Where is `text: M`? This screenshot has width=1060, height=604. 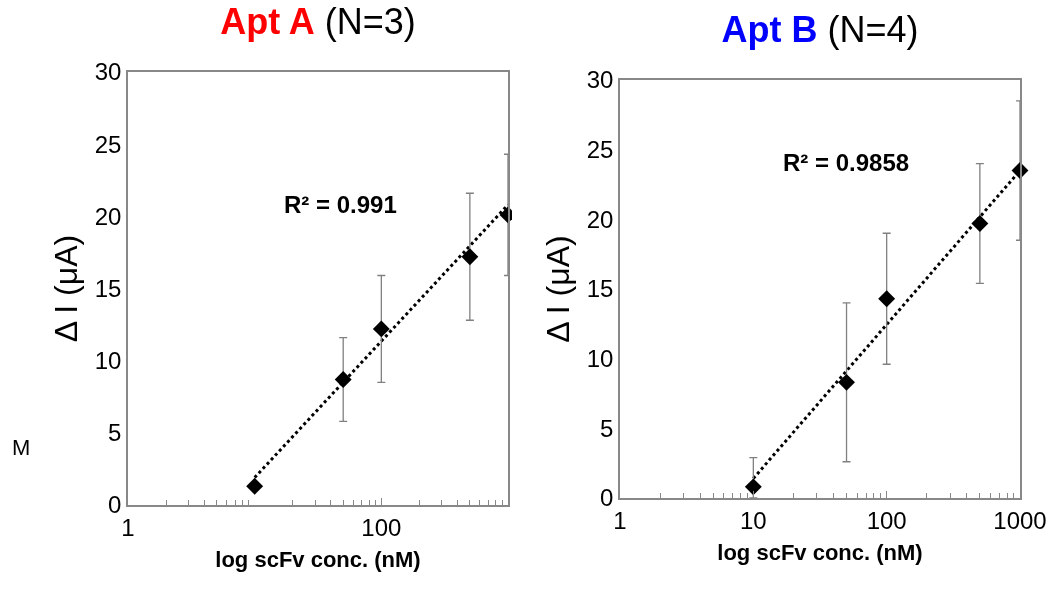 text: M is located at coordinates (21, 447).